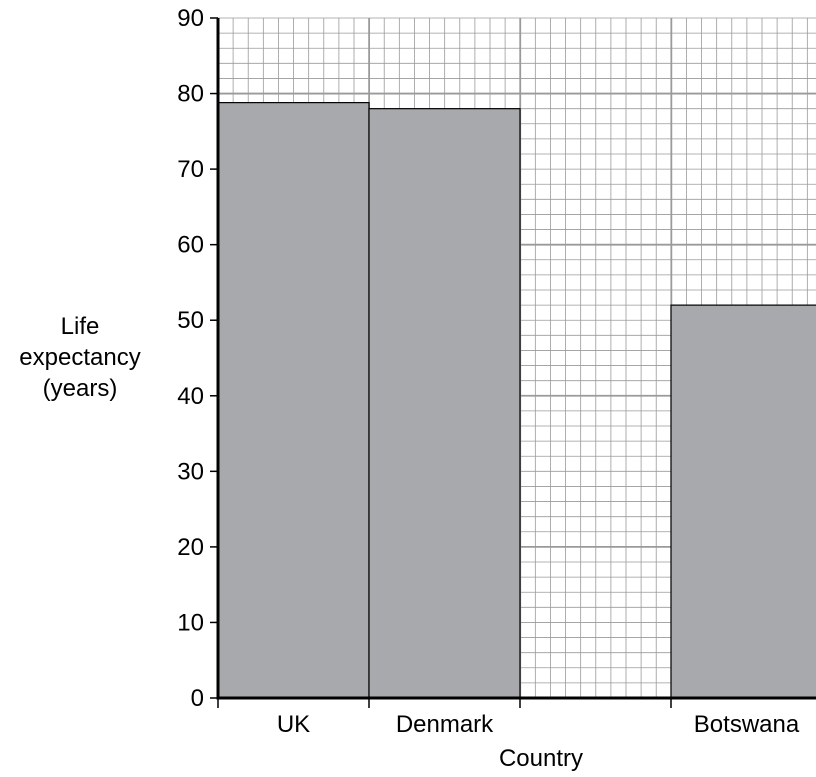 This screenshot has height=777, width=816. What do you see at coordinates (743, 501) in the screenshot?
I see `bar-botswana` at bounding box center [743, 501].